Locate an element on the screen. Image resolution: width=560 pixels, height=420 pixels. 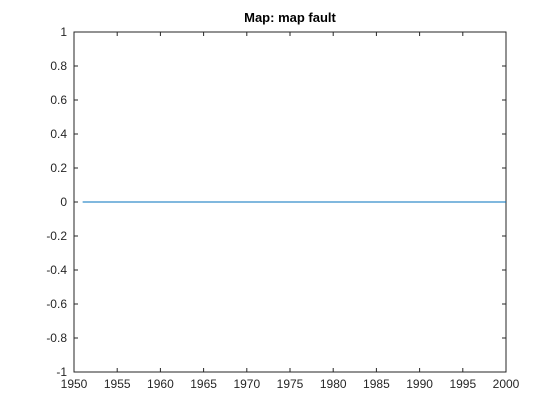
y-tick-label: -0.4 is located at coordinates (56, 270).